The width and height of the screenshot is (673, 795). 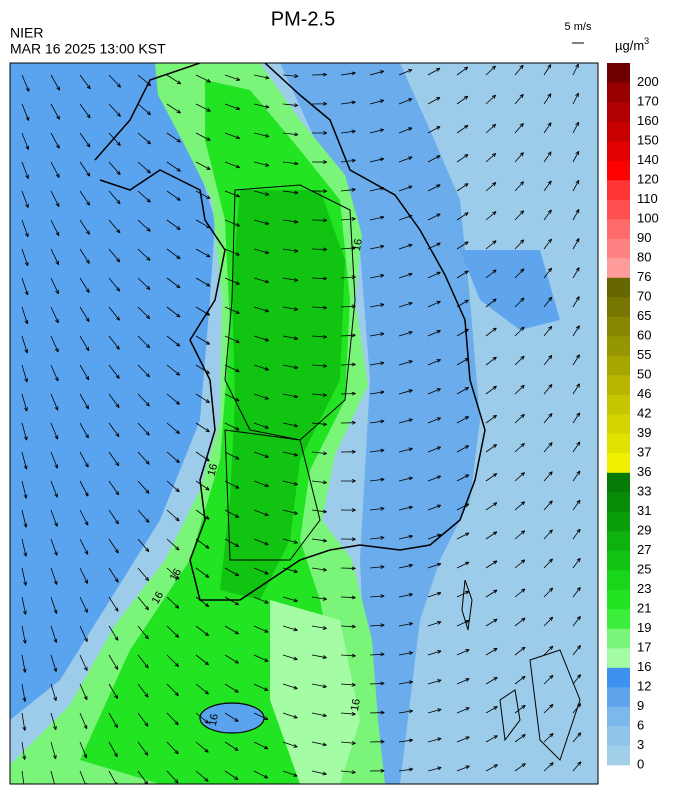 I want to click on colorbar-label: 19, so click(x=644, y=627).